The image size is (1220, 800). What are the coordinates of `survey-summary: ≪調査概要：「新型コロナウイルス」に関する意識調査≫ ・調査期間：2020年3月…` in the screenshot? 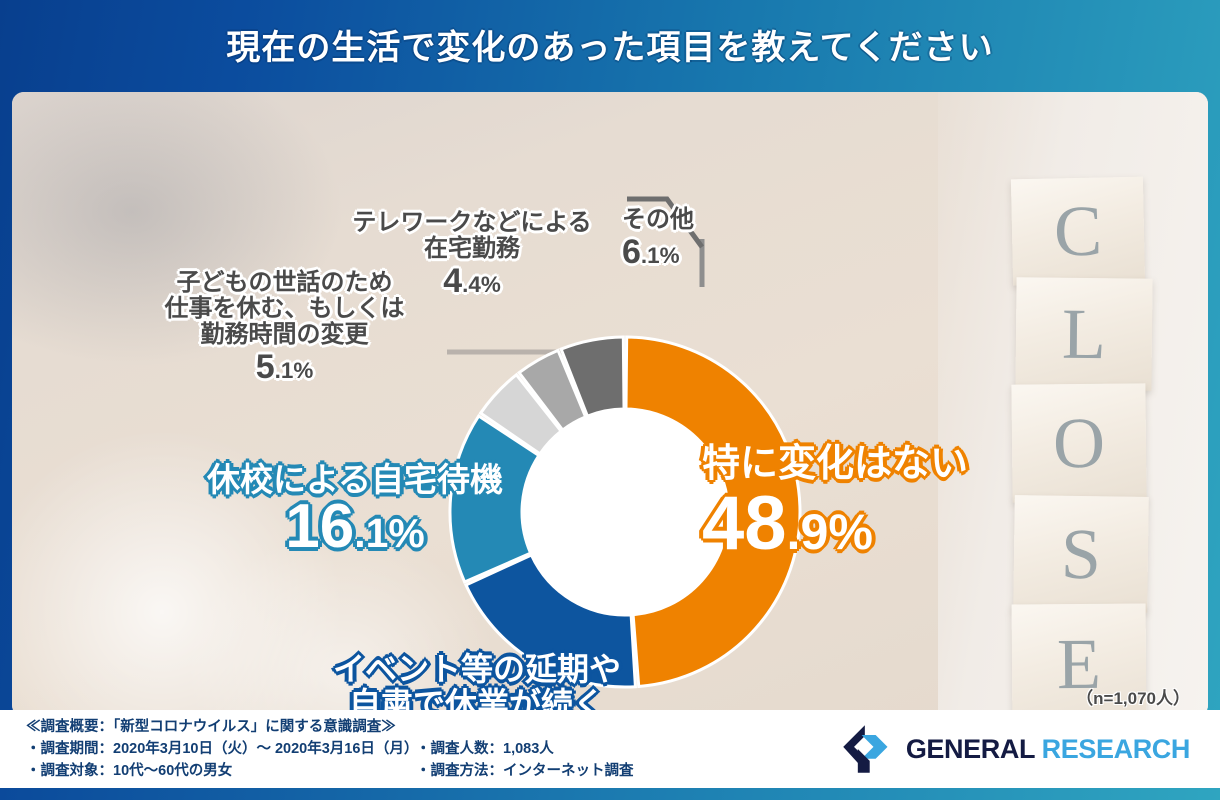 It's located at (330, 749).